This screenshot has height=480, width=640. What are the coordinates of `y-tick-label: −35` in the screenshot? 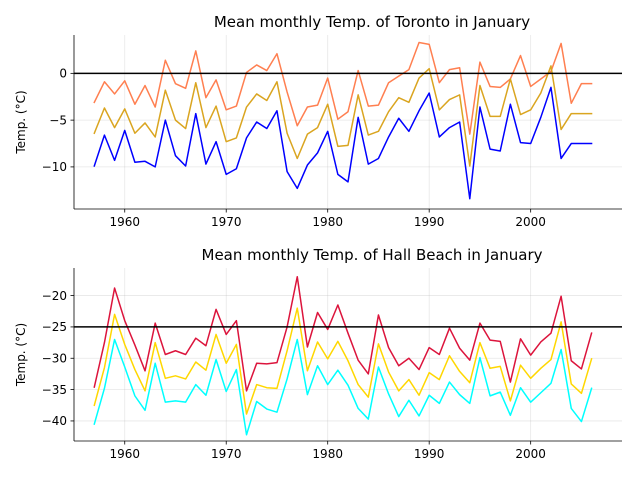 It's located at (54, 390).